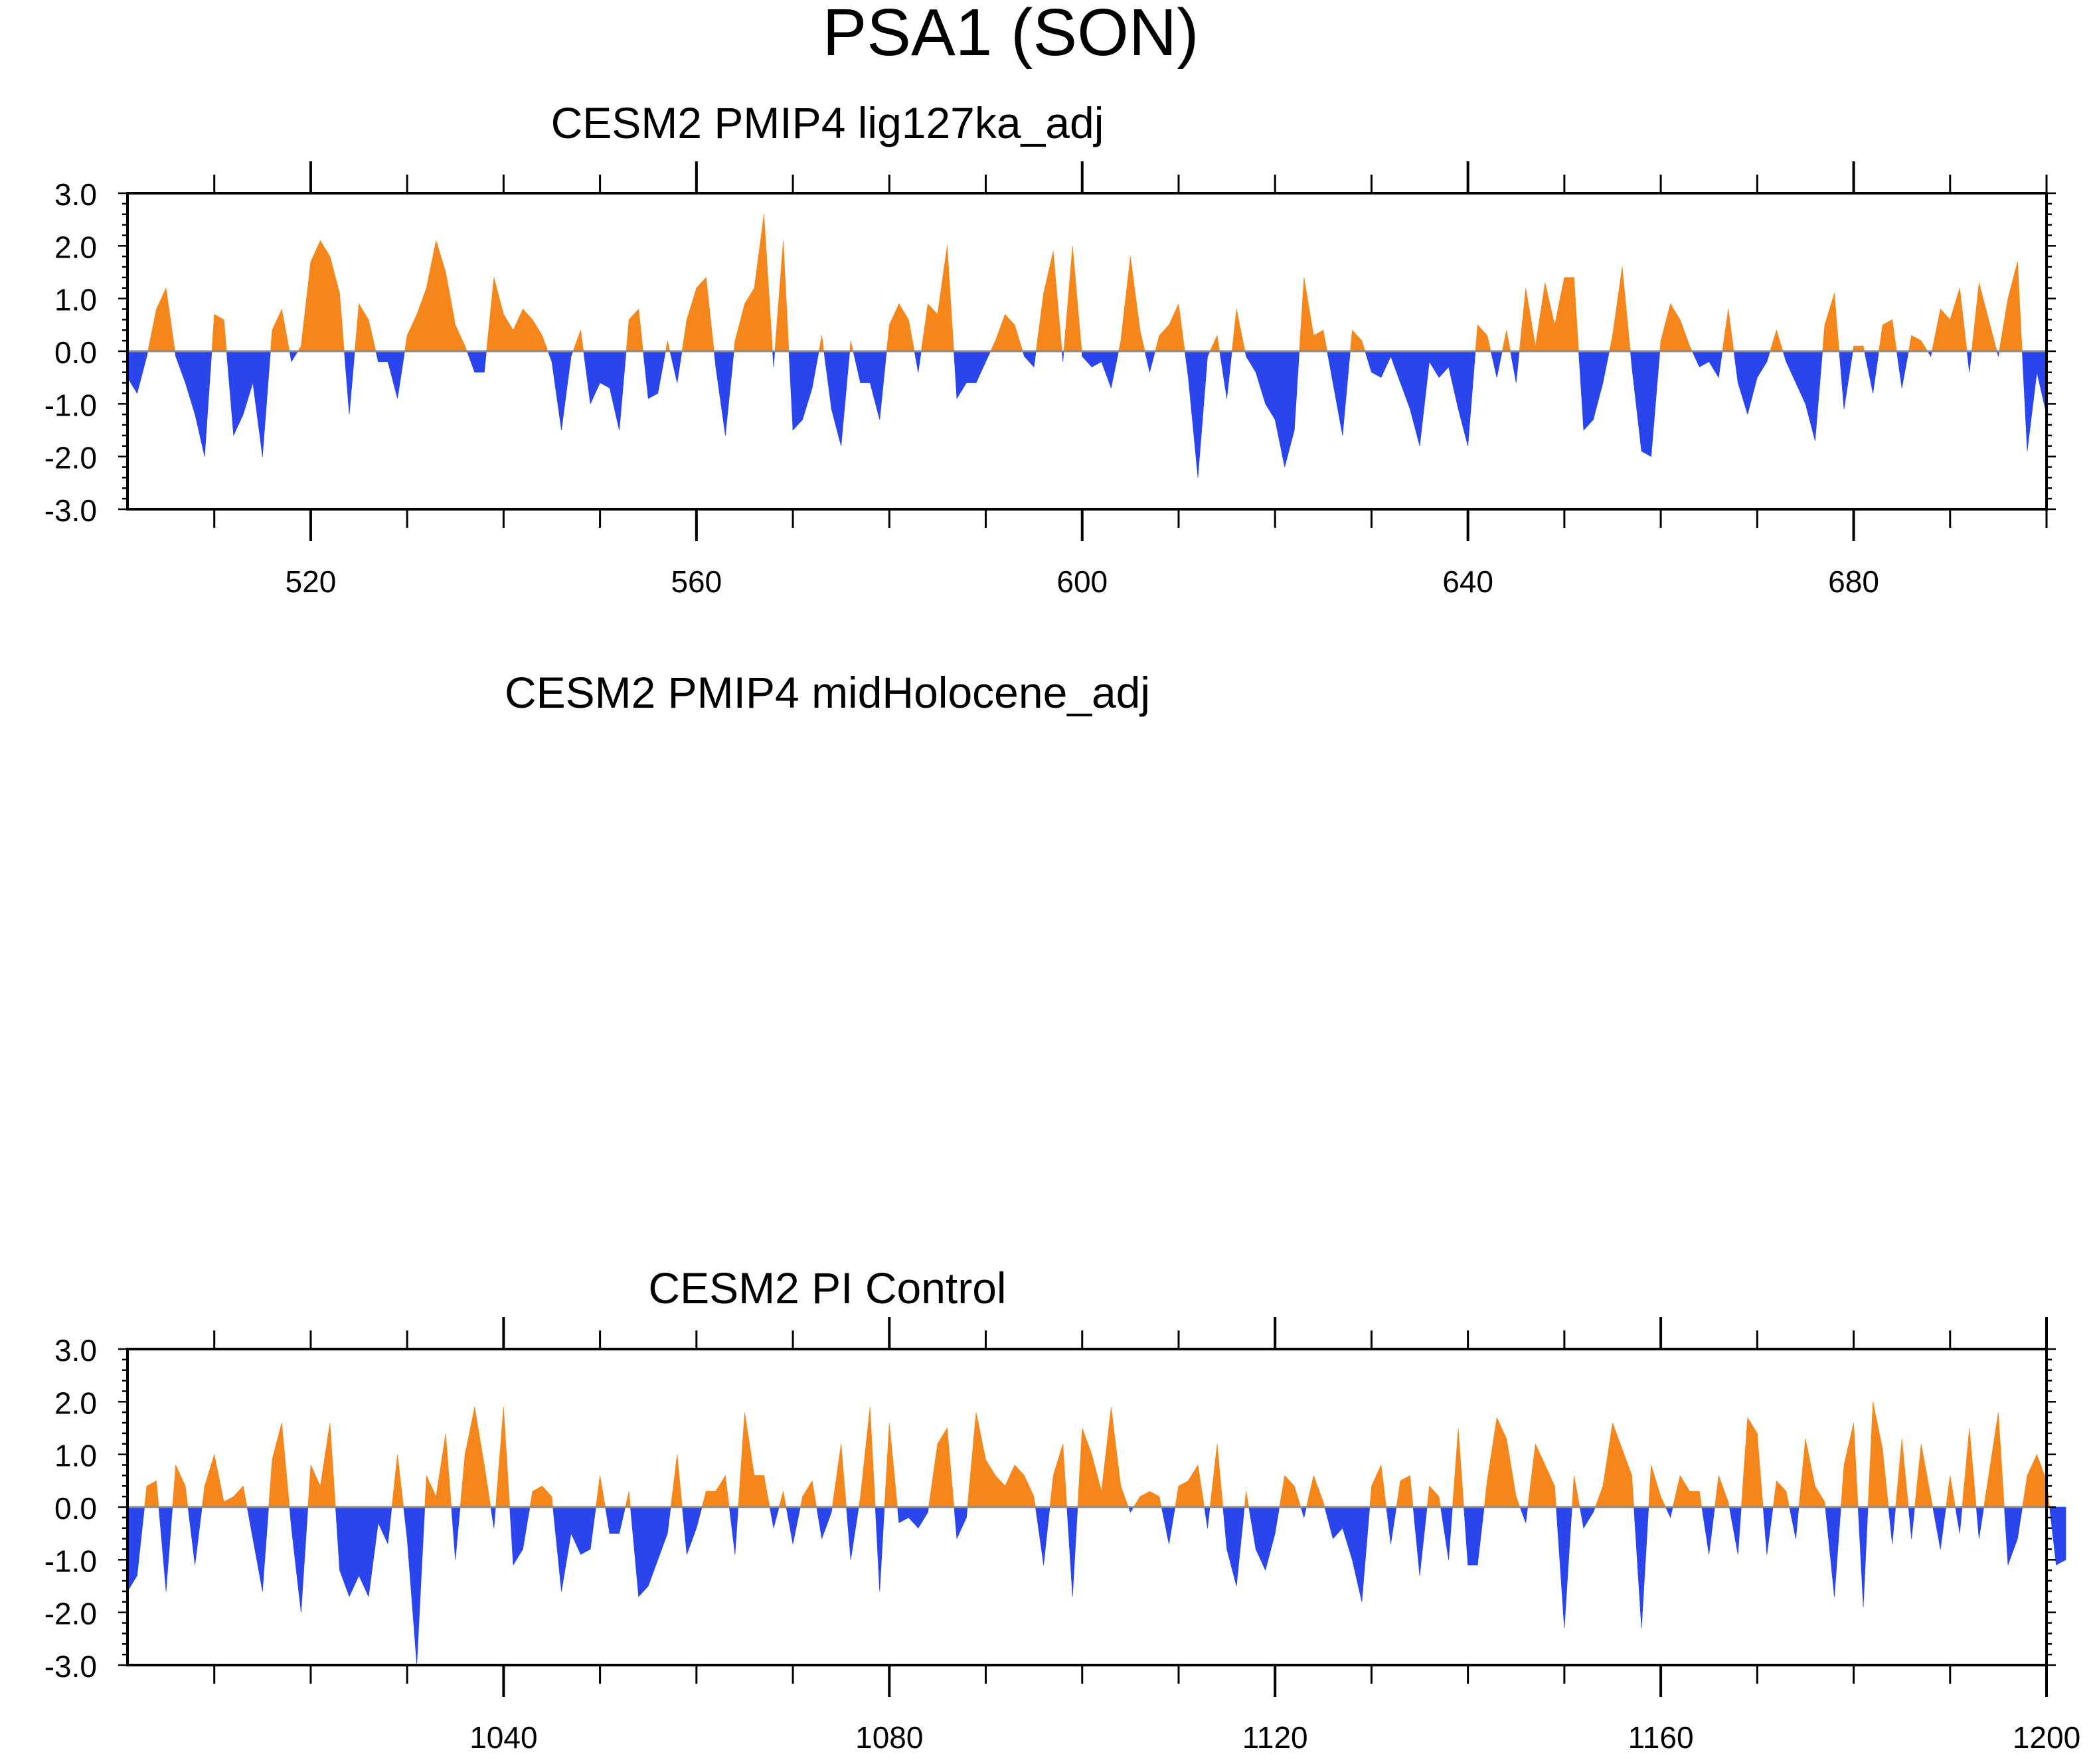 This screenshot has height=1764, width=2095. What do you see at coordinates (1087, 346) in the screenshot?
I see `anomaly-series` at bounding box center [1087, 346].